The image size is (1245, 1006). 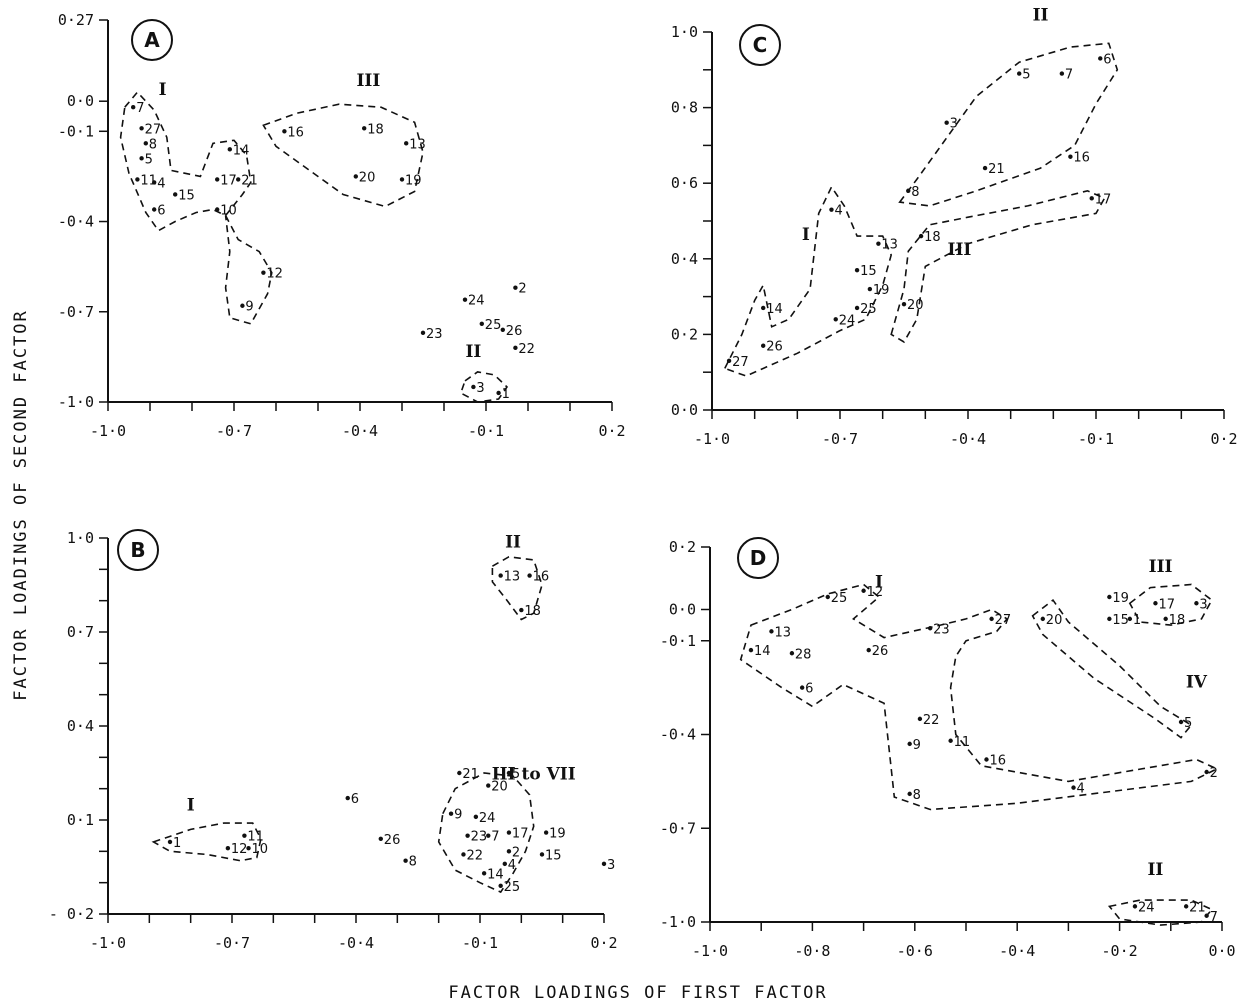 What do you see at coordinates (241, 150) in the screenshot?
I see `point-label: 14` at bounding box center [241, 150].